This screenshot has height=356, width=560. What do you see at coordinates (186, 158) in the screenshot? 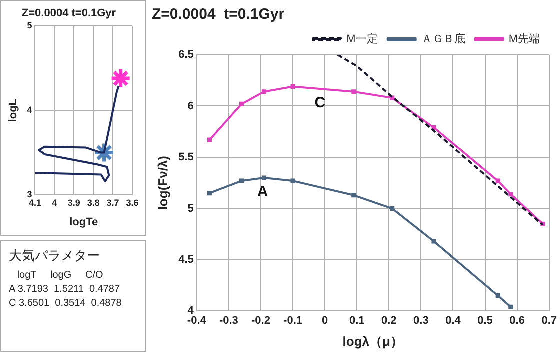
I see `y-tick-label: 5.5` at bounding box center [186, 158].